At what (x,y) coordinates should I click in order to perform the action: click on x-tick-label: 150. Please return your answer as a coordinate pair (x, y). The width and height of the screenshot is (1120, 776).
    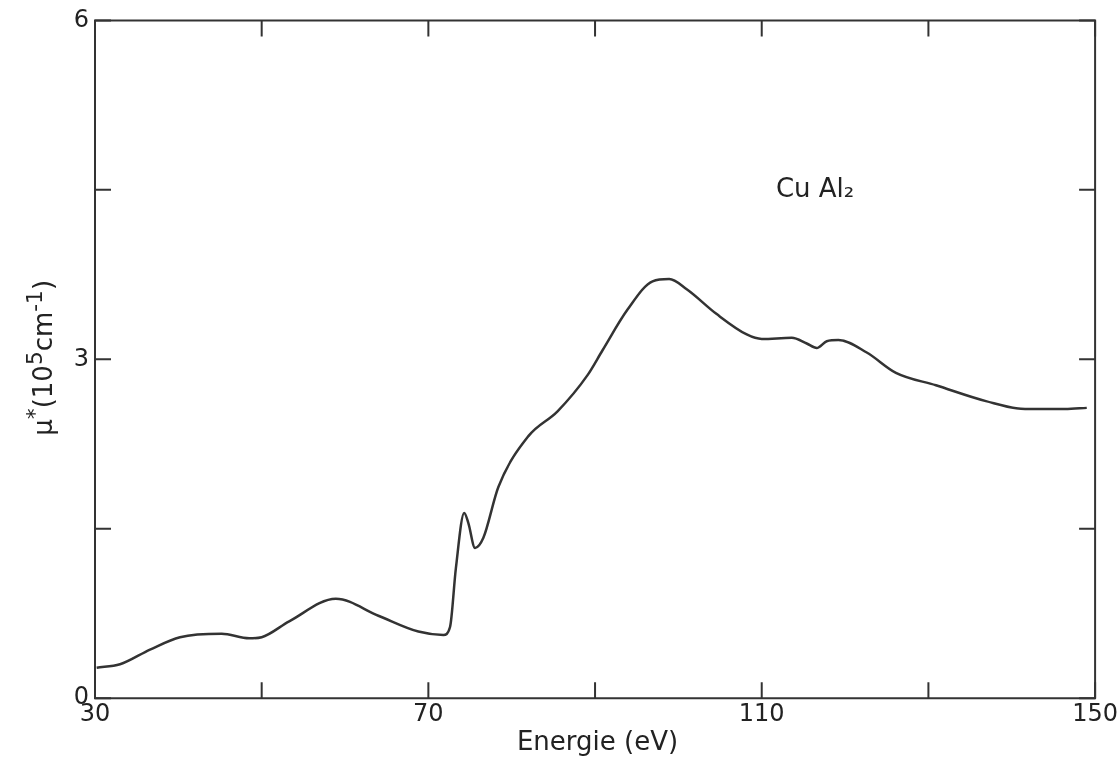
    Looking at the image, I should click on (1095, 712).